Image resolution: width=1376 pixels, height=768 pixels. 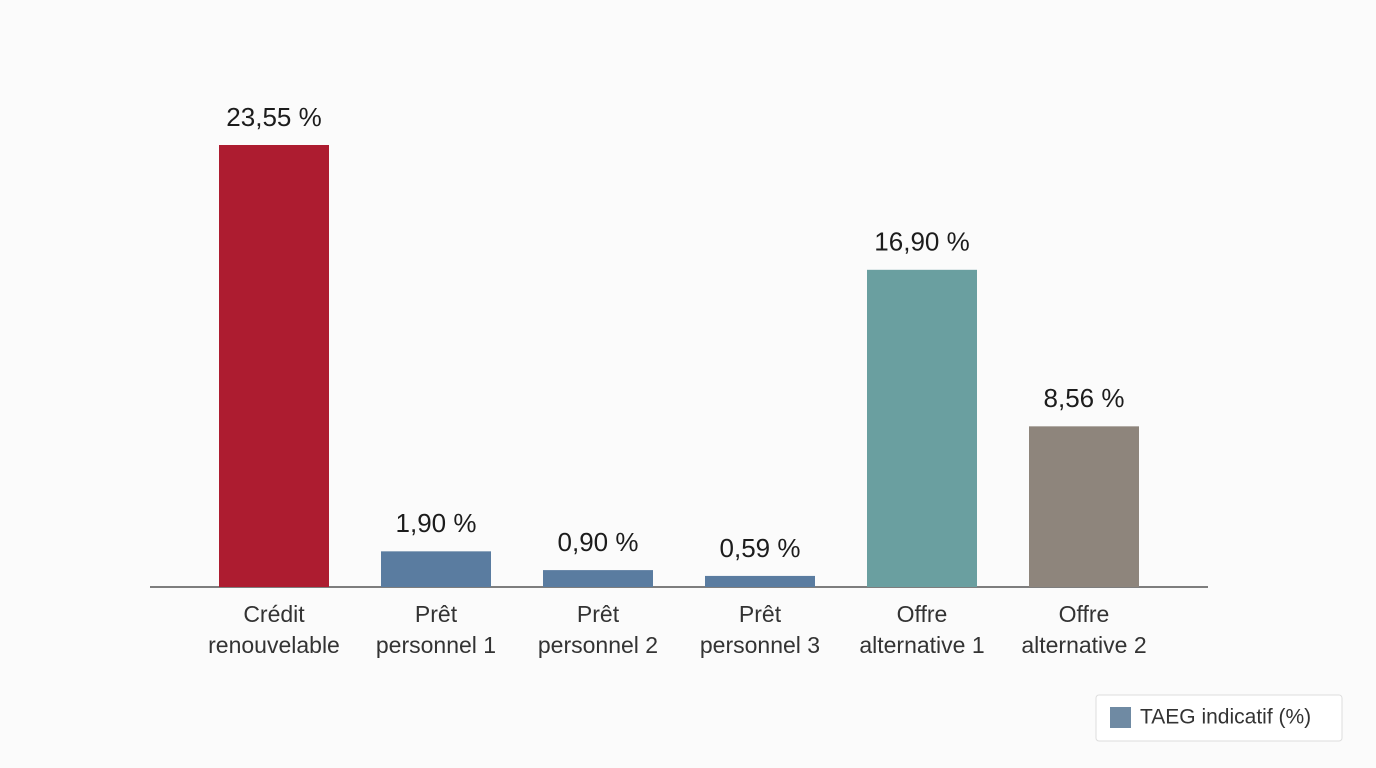 I want to click on x-tick-label: personnel 2, so click(x=598, y=645).